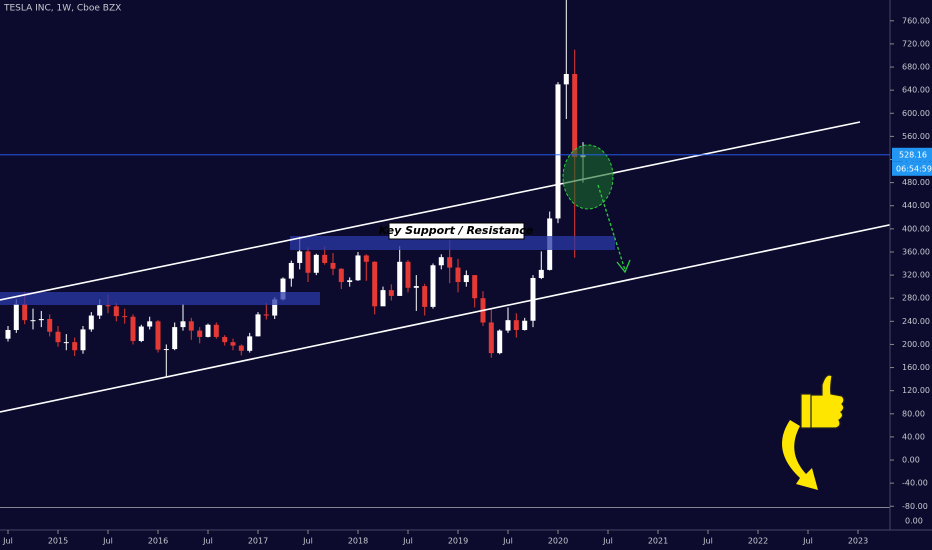  I want to click on price-label-box, so click(912, 154).